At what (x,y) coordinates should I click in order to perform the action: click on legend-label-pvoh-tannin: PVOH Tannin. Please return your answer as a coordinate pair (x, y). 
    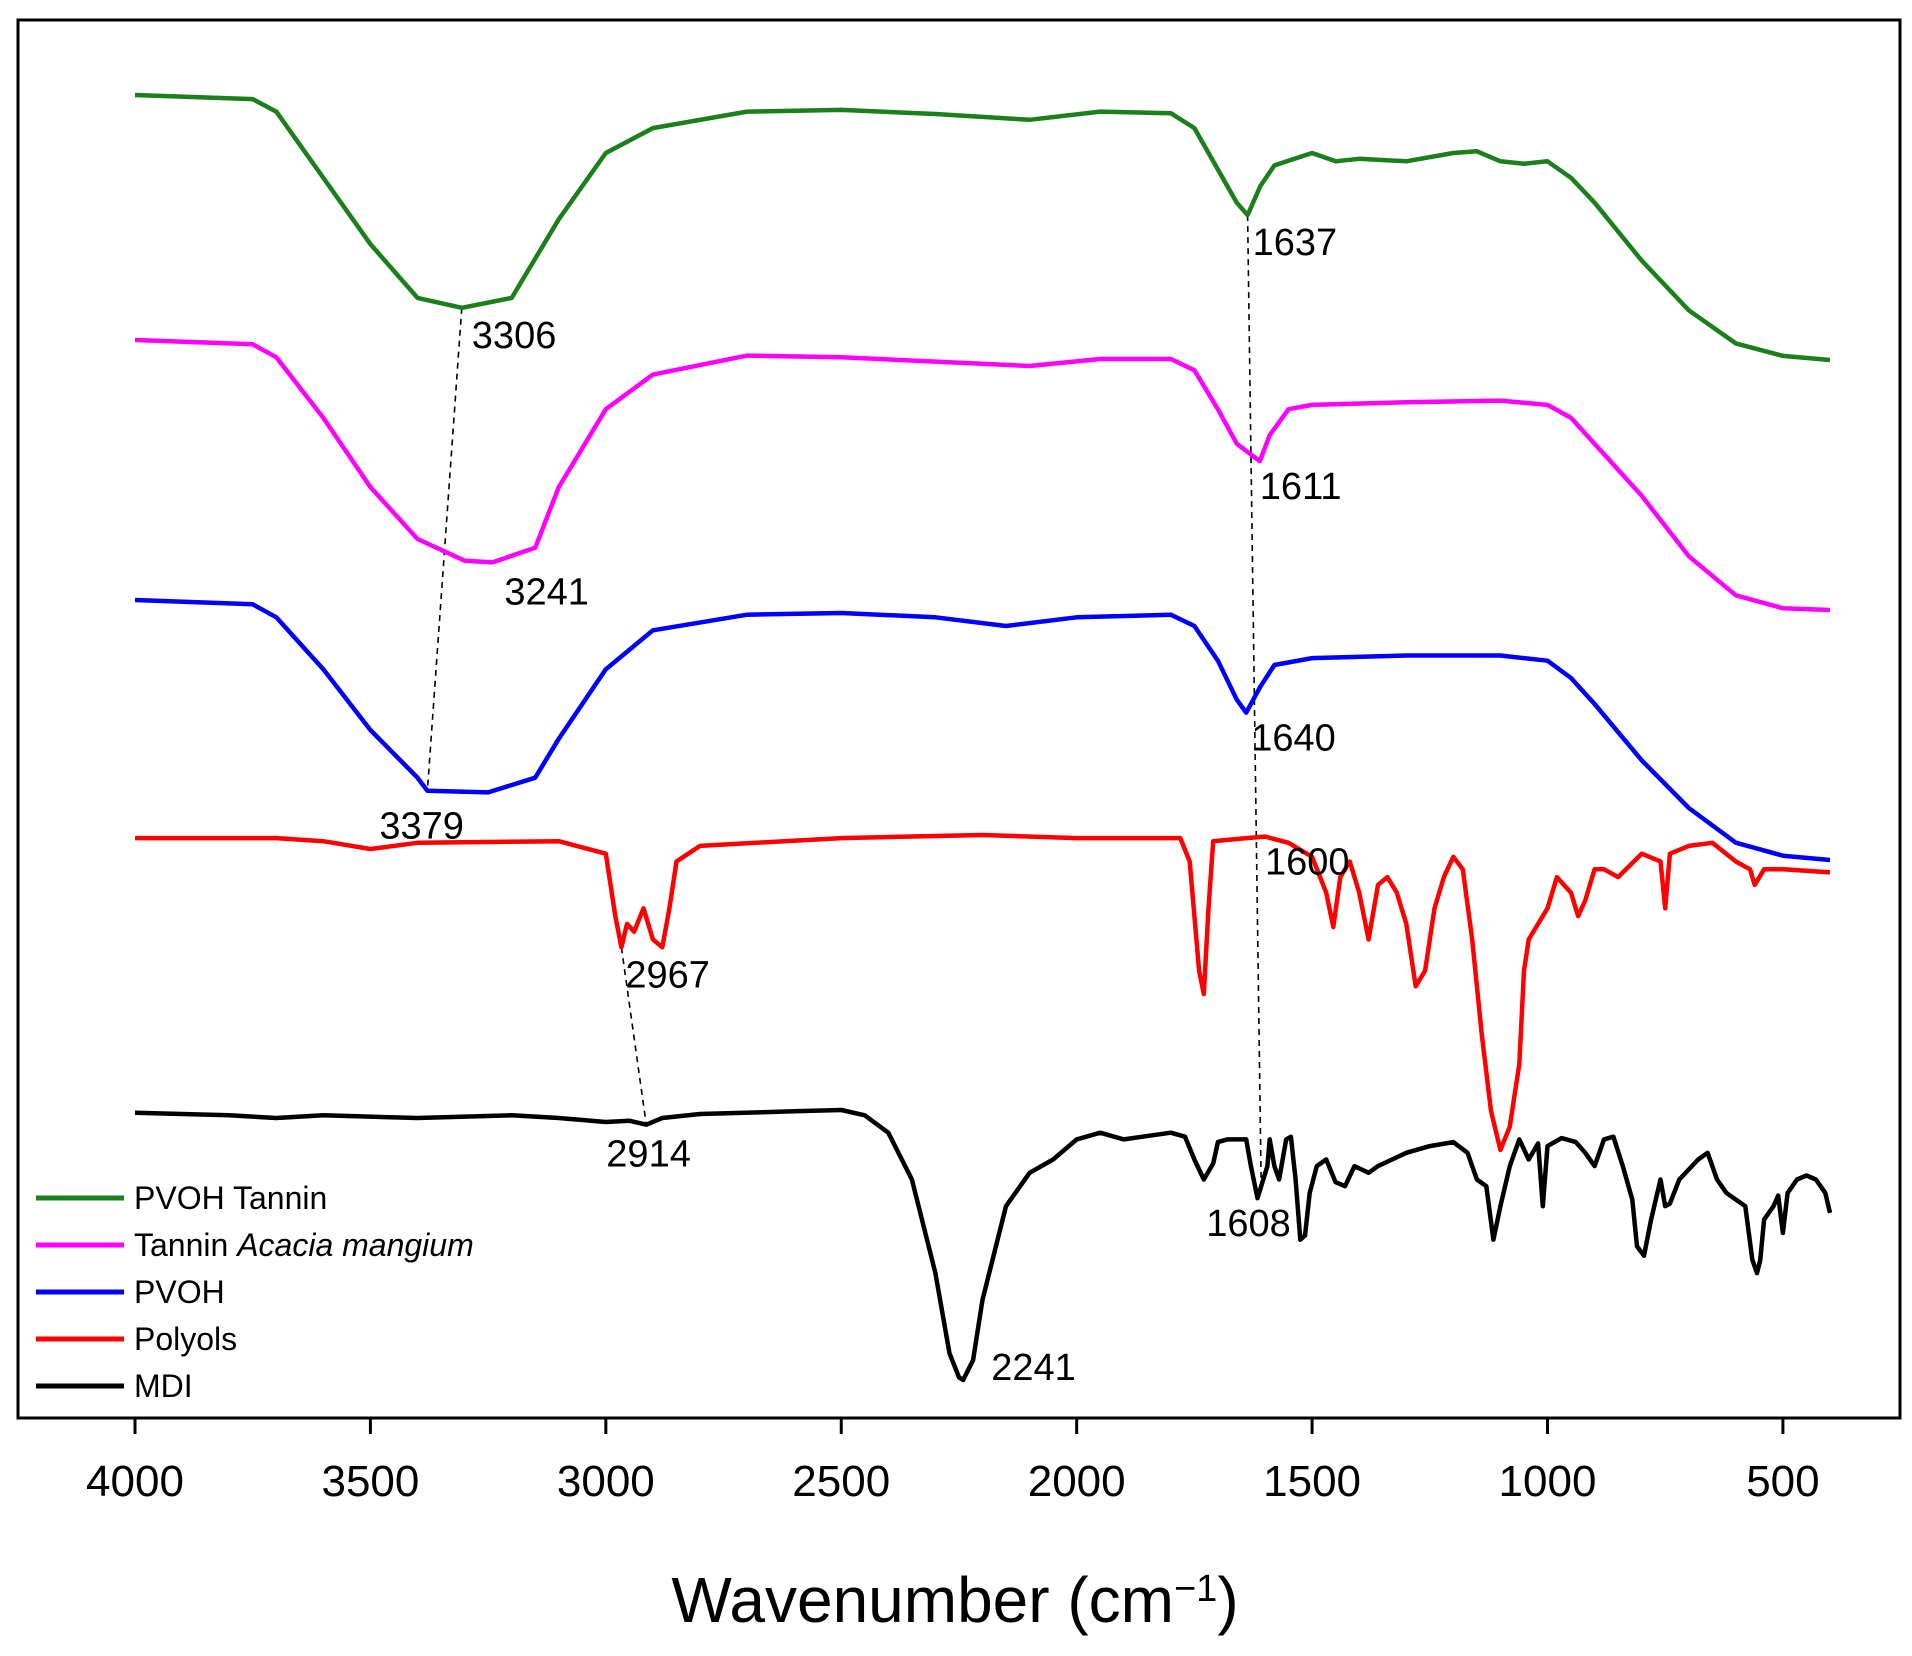
    Looking at the image, I should click on (230, 1198).